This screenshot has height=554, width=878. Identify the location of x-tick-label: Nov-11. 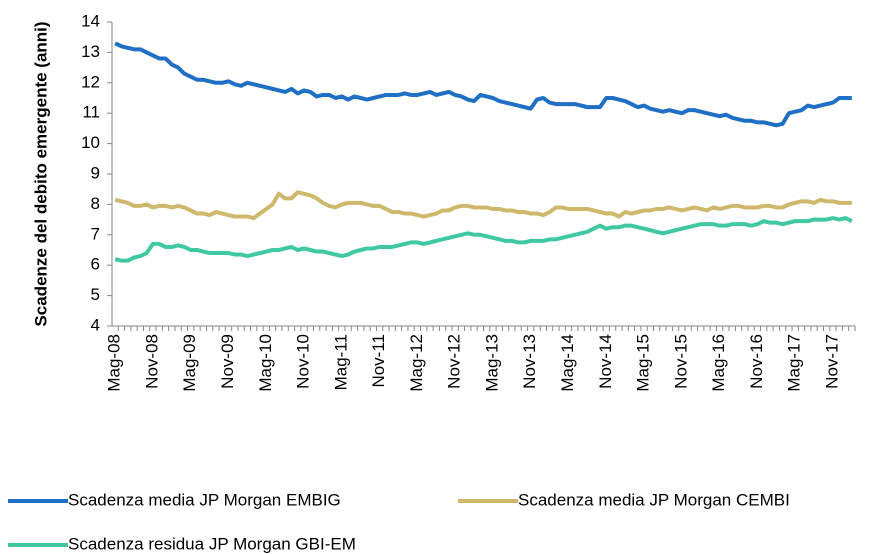
(378, 361).